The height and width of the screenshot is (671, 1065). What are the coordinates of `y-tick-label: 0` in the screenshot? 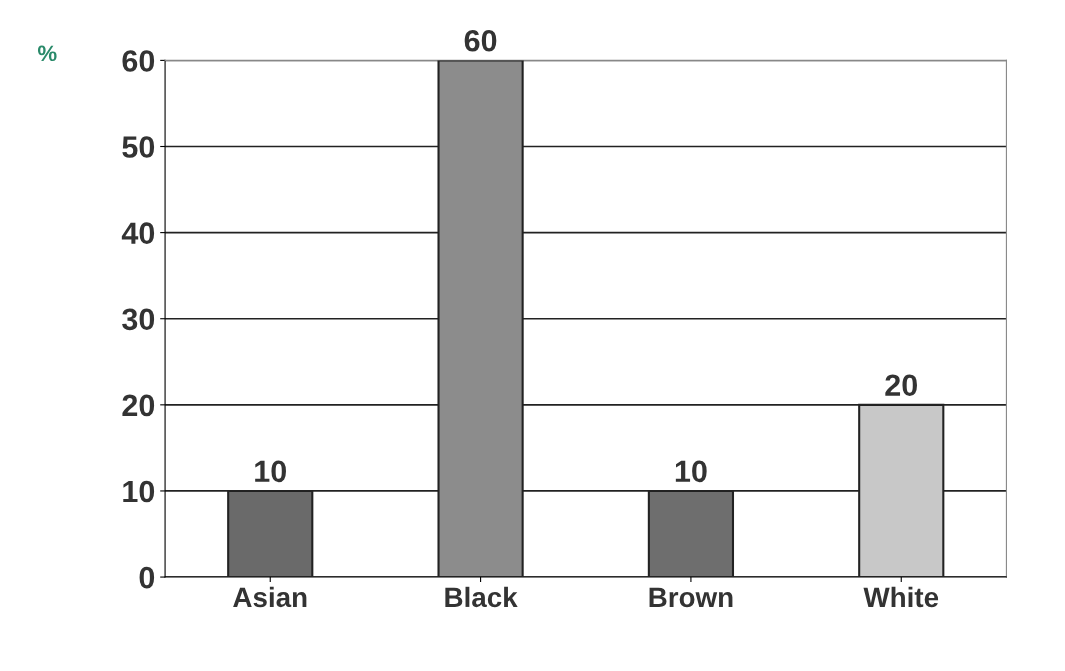 It's located at (147, 577).